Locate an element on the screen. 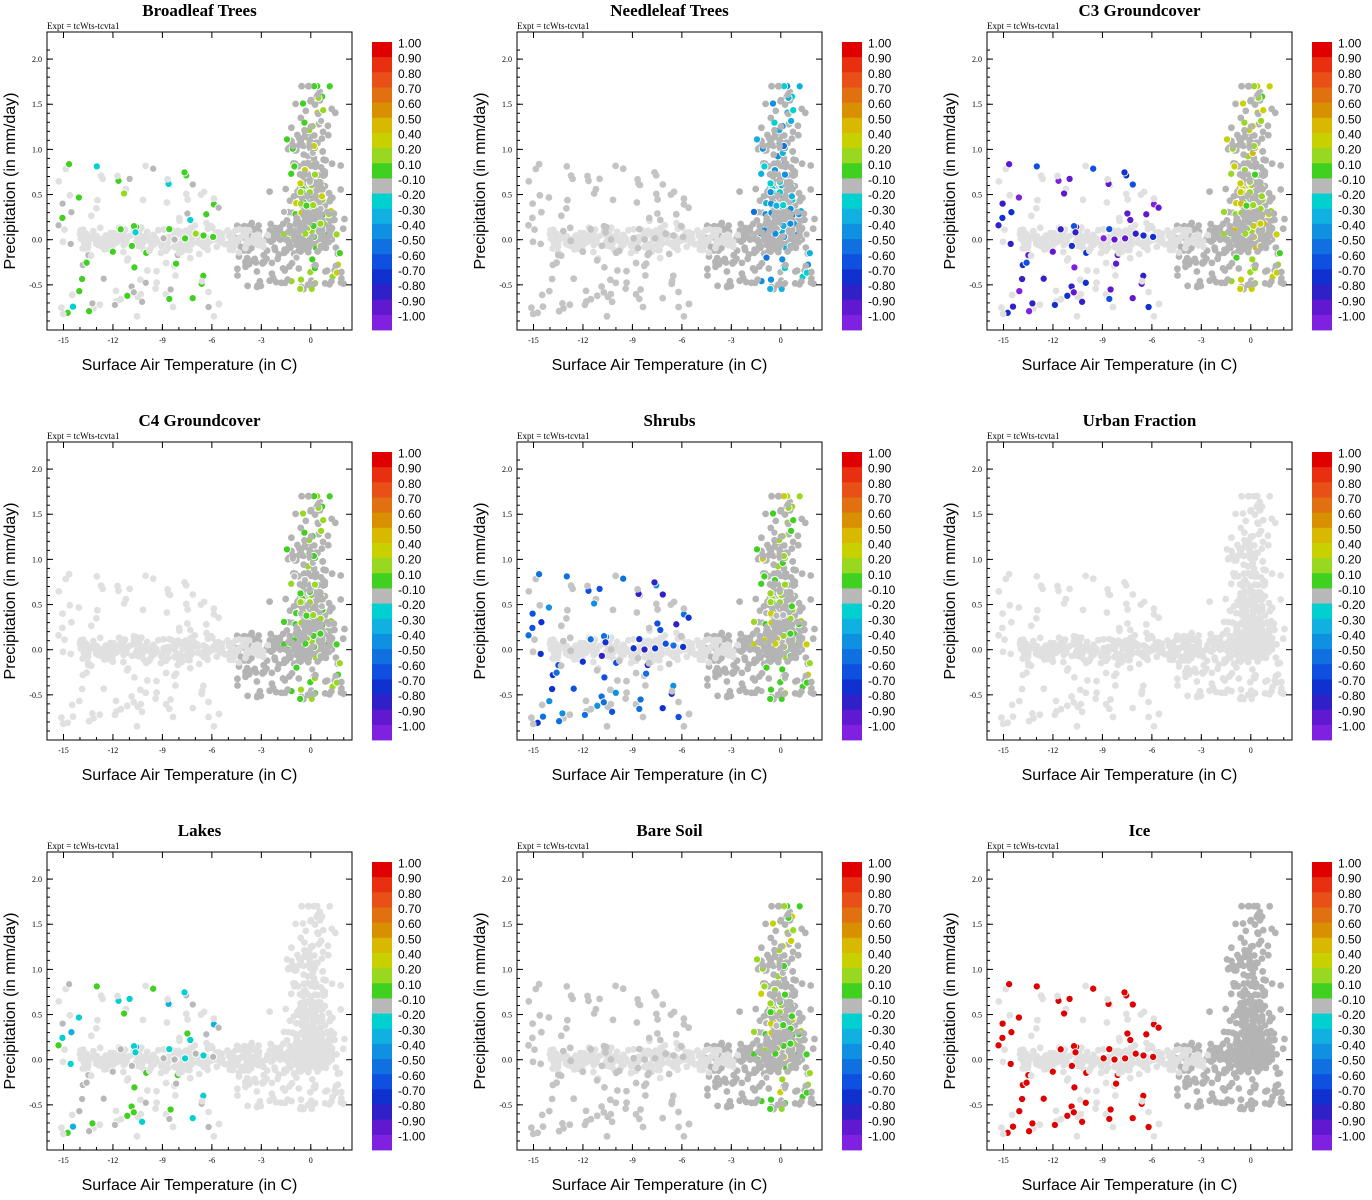 This screenshot has width=1372, height=1200. colorbar-label: 0.60 is located at coordinates (880, 104).